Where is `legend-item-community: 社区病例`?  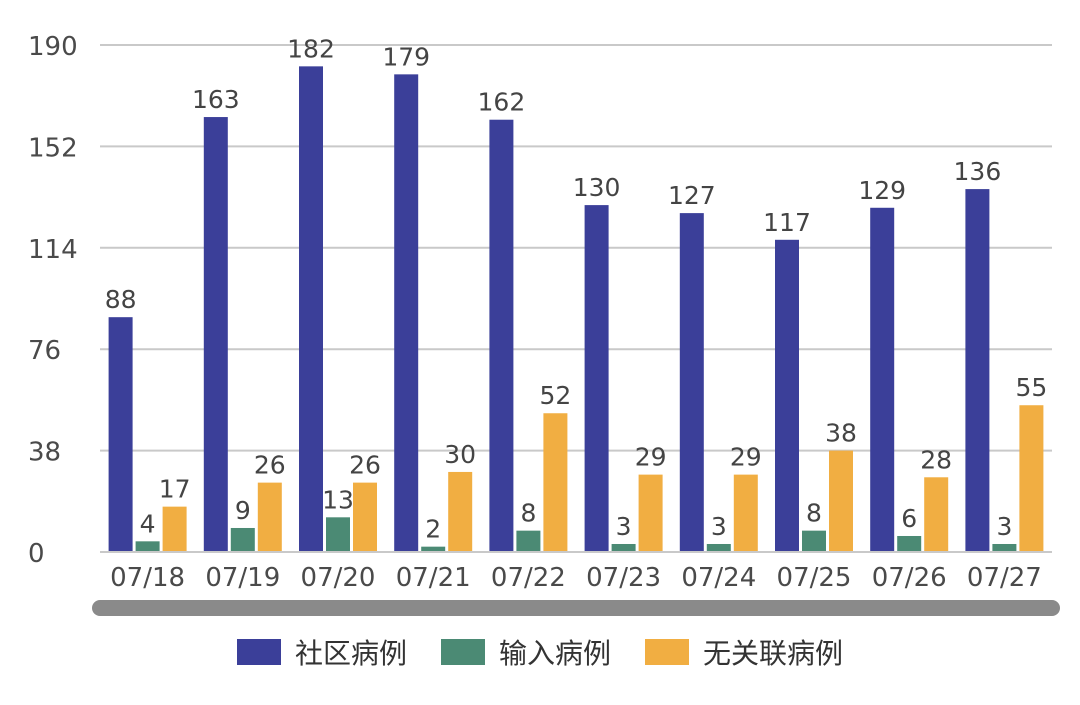
legend-item-community: 社区病例 is located at coordinates (321, 652).